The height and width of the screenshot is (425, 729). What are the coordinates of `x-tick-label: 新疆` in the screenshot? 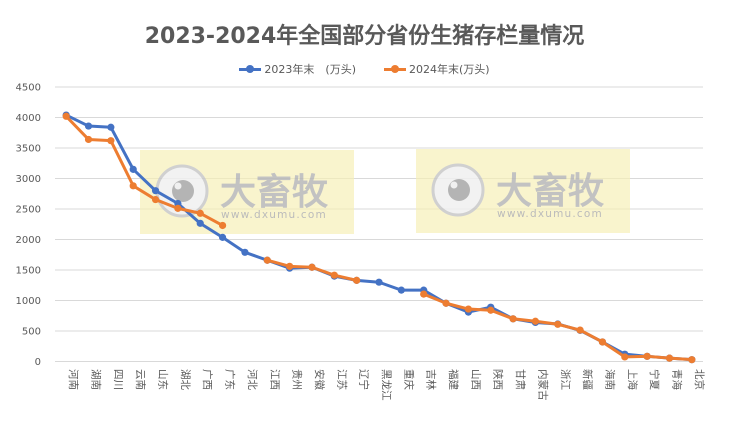 It's located at (587, 379).